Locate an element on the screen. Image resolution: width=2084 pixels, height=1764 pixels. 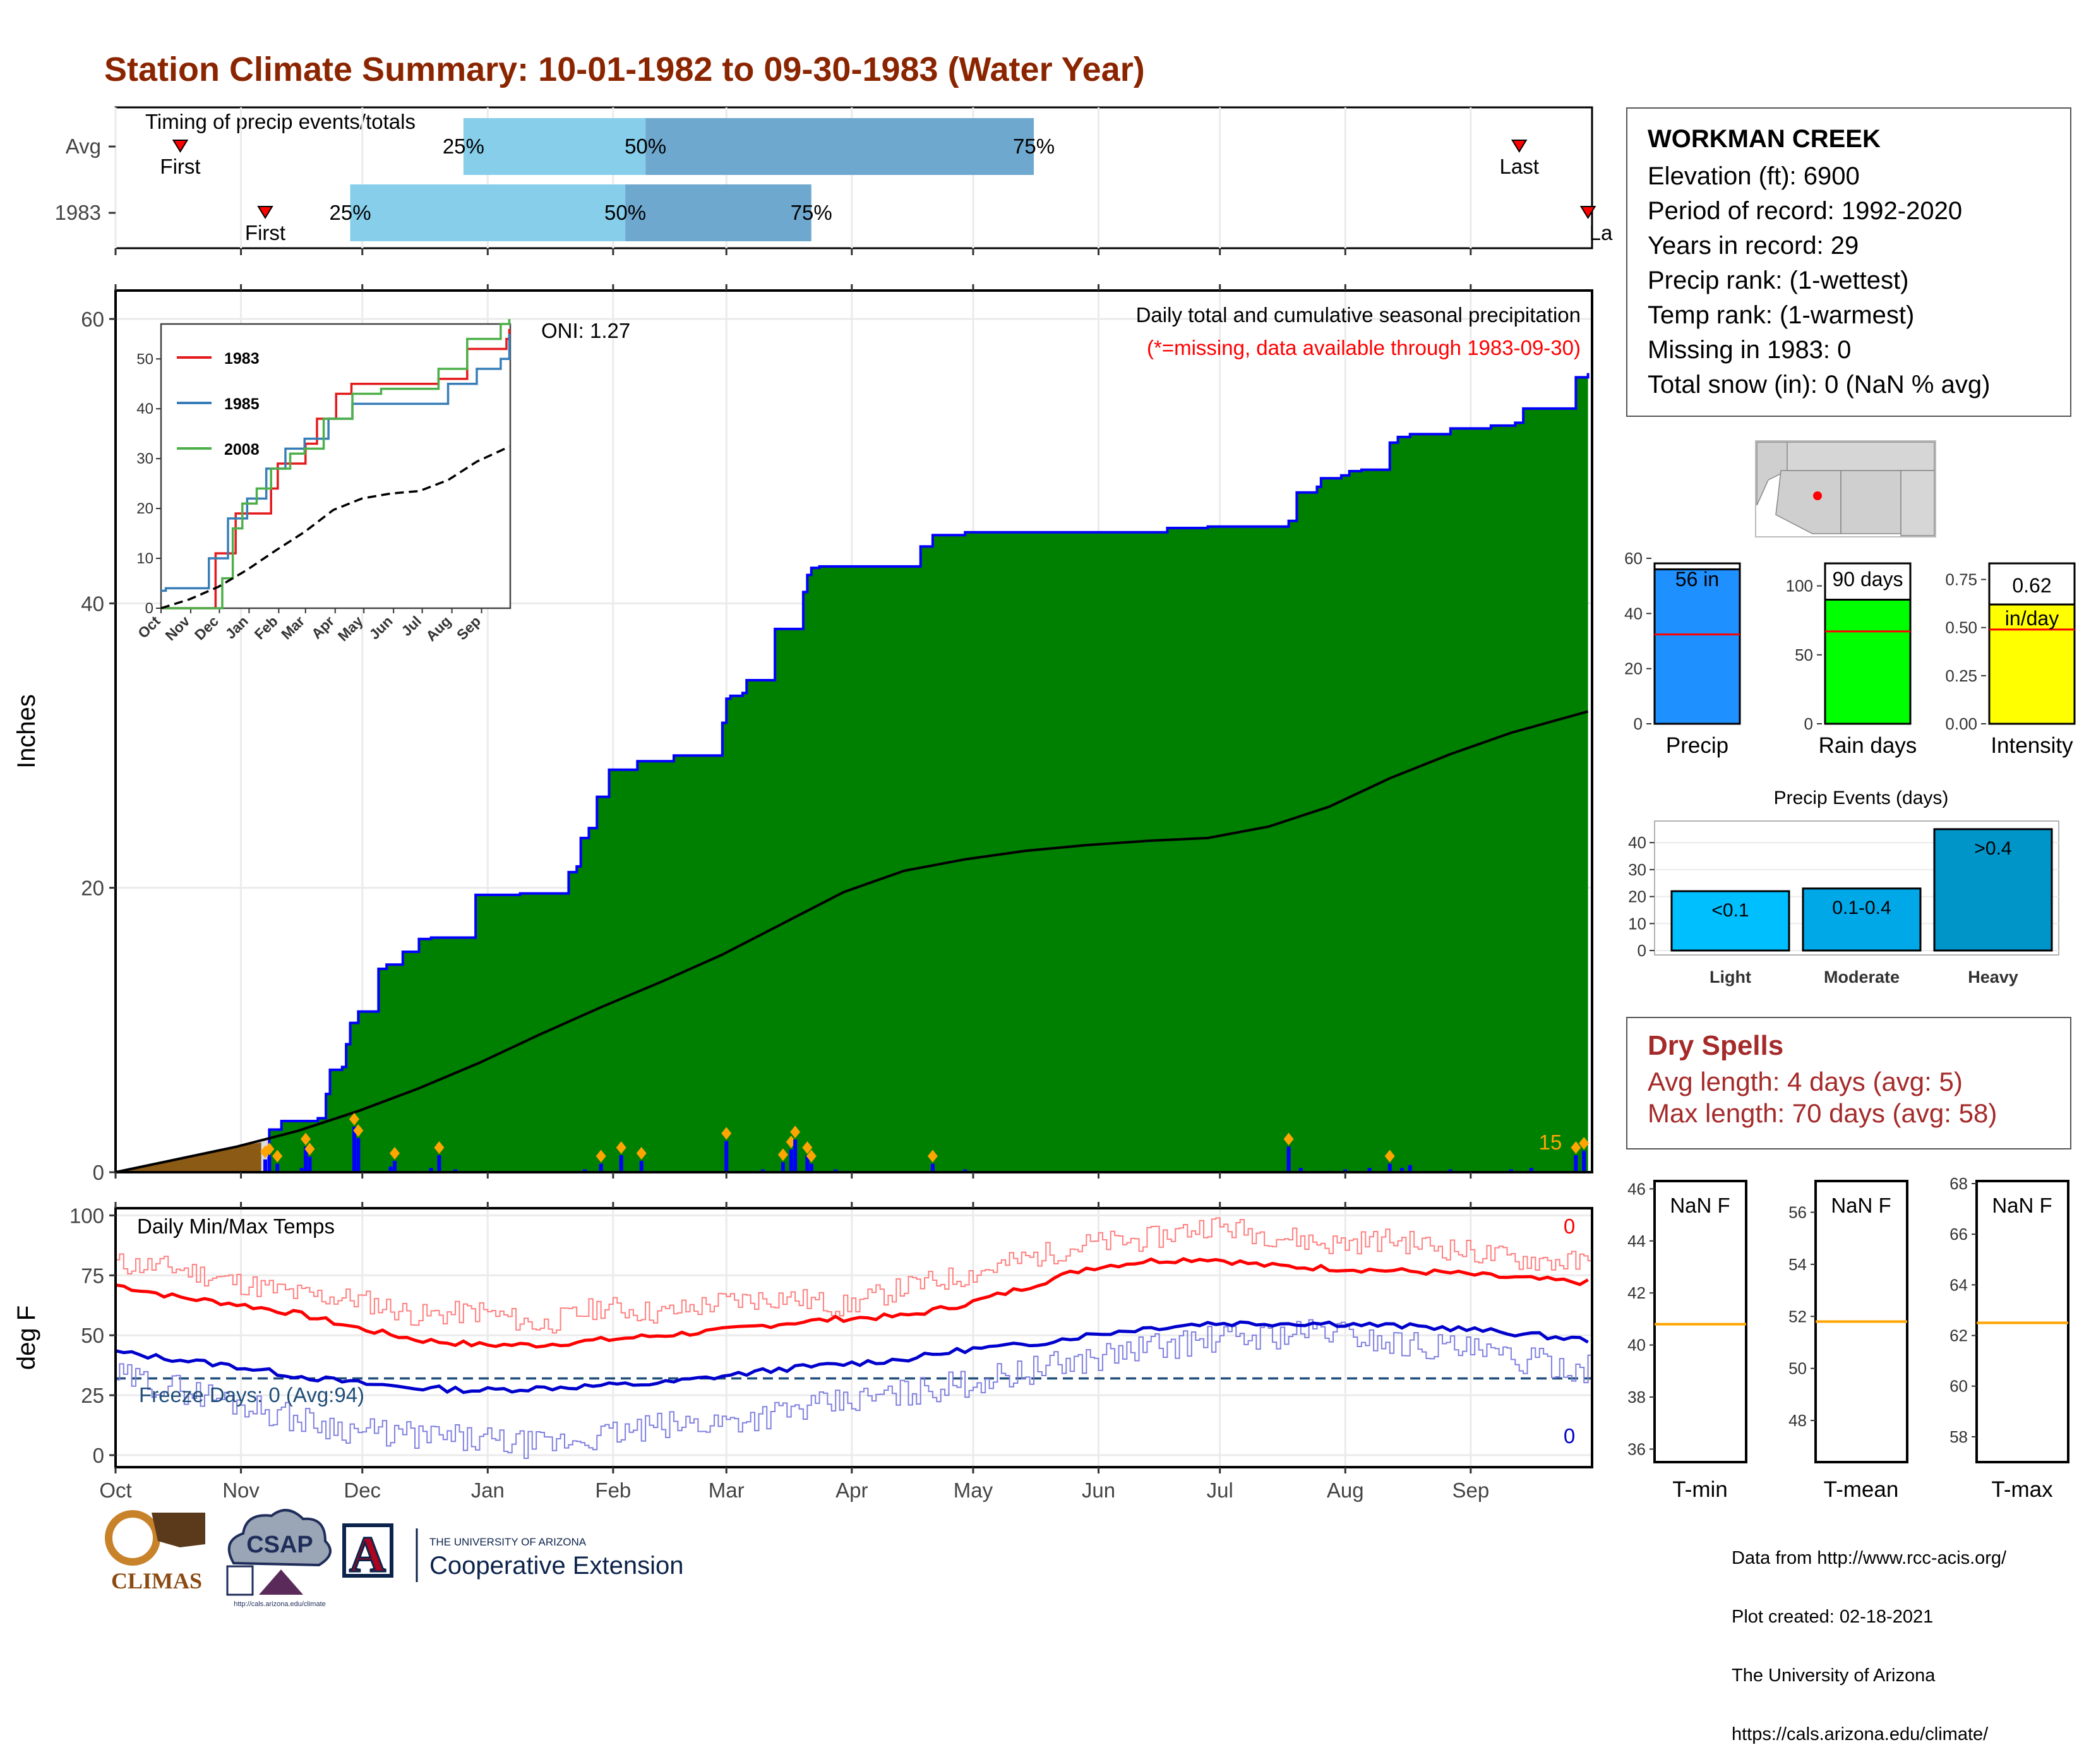
month-label: Jan is located at coordinates (488, 1490).